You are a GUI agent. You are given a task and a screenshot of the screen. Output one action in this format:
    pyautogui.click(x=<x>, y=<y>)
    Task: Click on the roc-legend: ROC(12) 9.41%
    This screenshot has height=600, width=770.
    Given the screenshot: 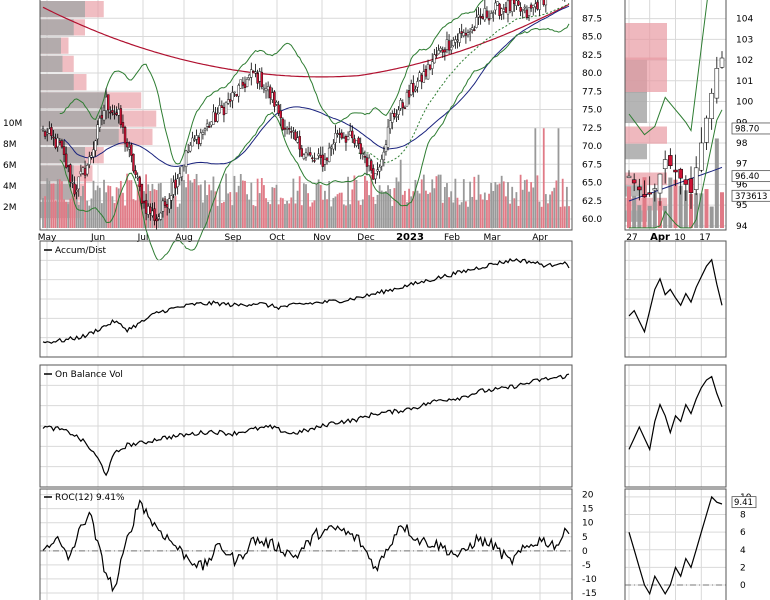 What is the action you would take?
    pyautogui.click(x=90, y=498)
    